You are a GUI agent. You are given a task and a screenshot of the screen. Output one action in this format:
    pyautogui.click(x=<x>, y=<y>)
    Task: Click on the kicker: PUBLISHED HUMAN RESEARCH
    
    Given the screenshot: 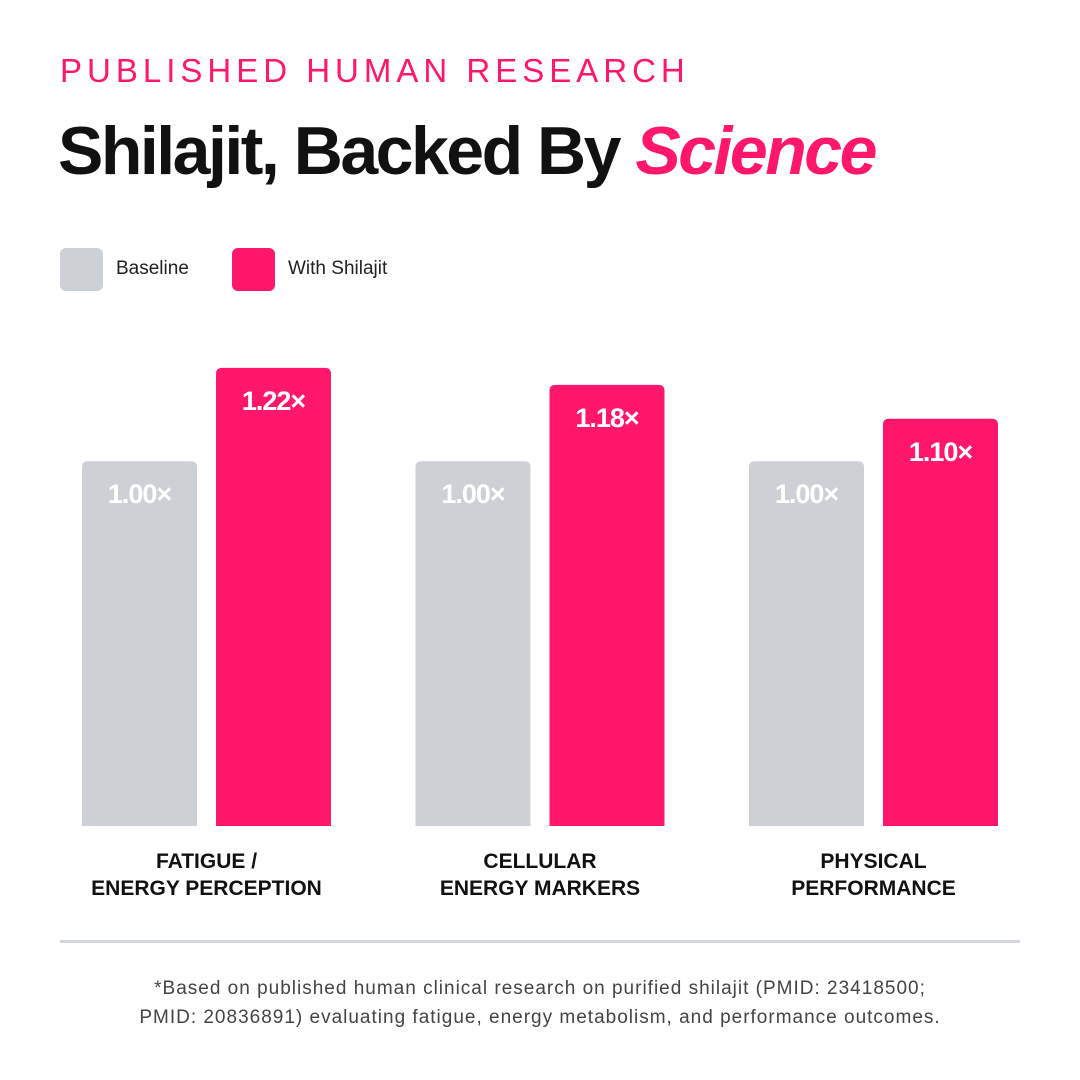 What is the action you would take?
    pyautogui.click(x=375, y=70)
    